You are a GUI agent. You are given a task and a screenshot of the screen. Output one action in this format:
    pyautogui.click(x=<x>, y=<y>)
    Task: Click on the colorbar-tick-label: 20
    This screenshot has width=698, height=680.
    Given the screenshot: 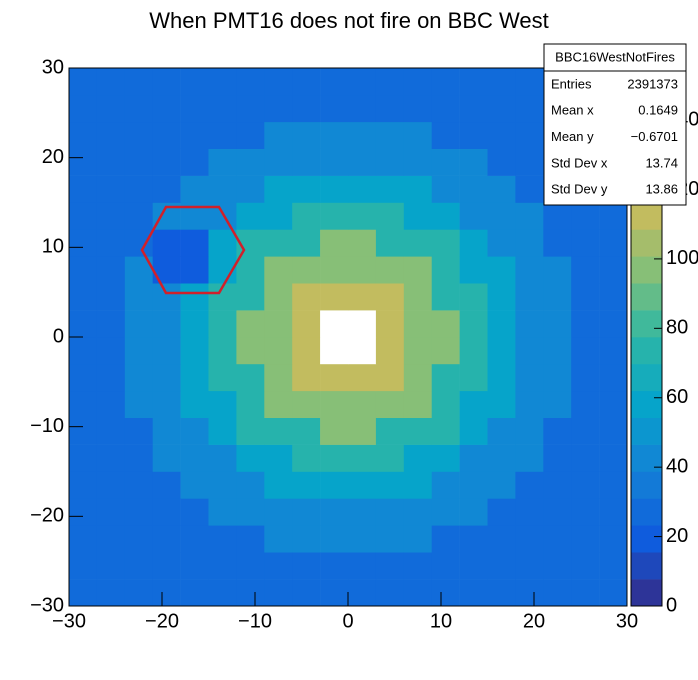 What is the action you would take?
    pyautogui.click(x=677, y=536)
    